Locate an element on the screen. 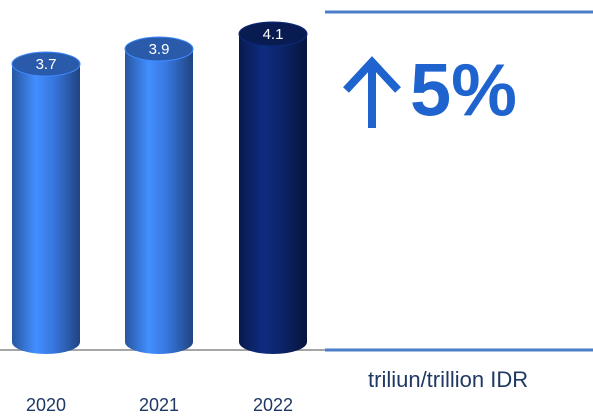 The width and height of the screenshot is (593, 419). change-annotation: 5% is located at coordinates (463, 90).